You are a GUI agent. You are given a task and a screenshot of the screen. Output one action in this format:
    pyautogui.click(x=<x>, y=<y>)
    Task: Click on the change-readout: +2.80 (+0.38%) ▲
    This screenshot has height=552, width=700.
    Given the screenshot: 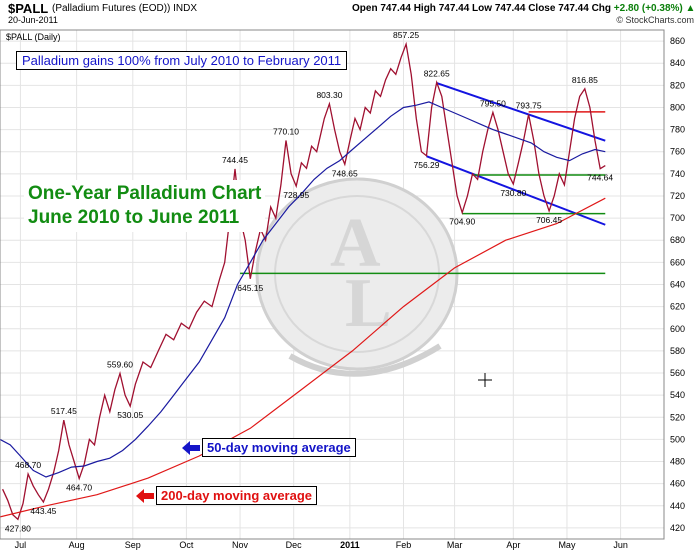 What is the action you would take?
    pyautogui.click(x=654, y=8)
    